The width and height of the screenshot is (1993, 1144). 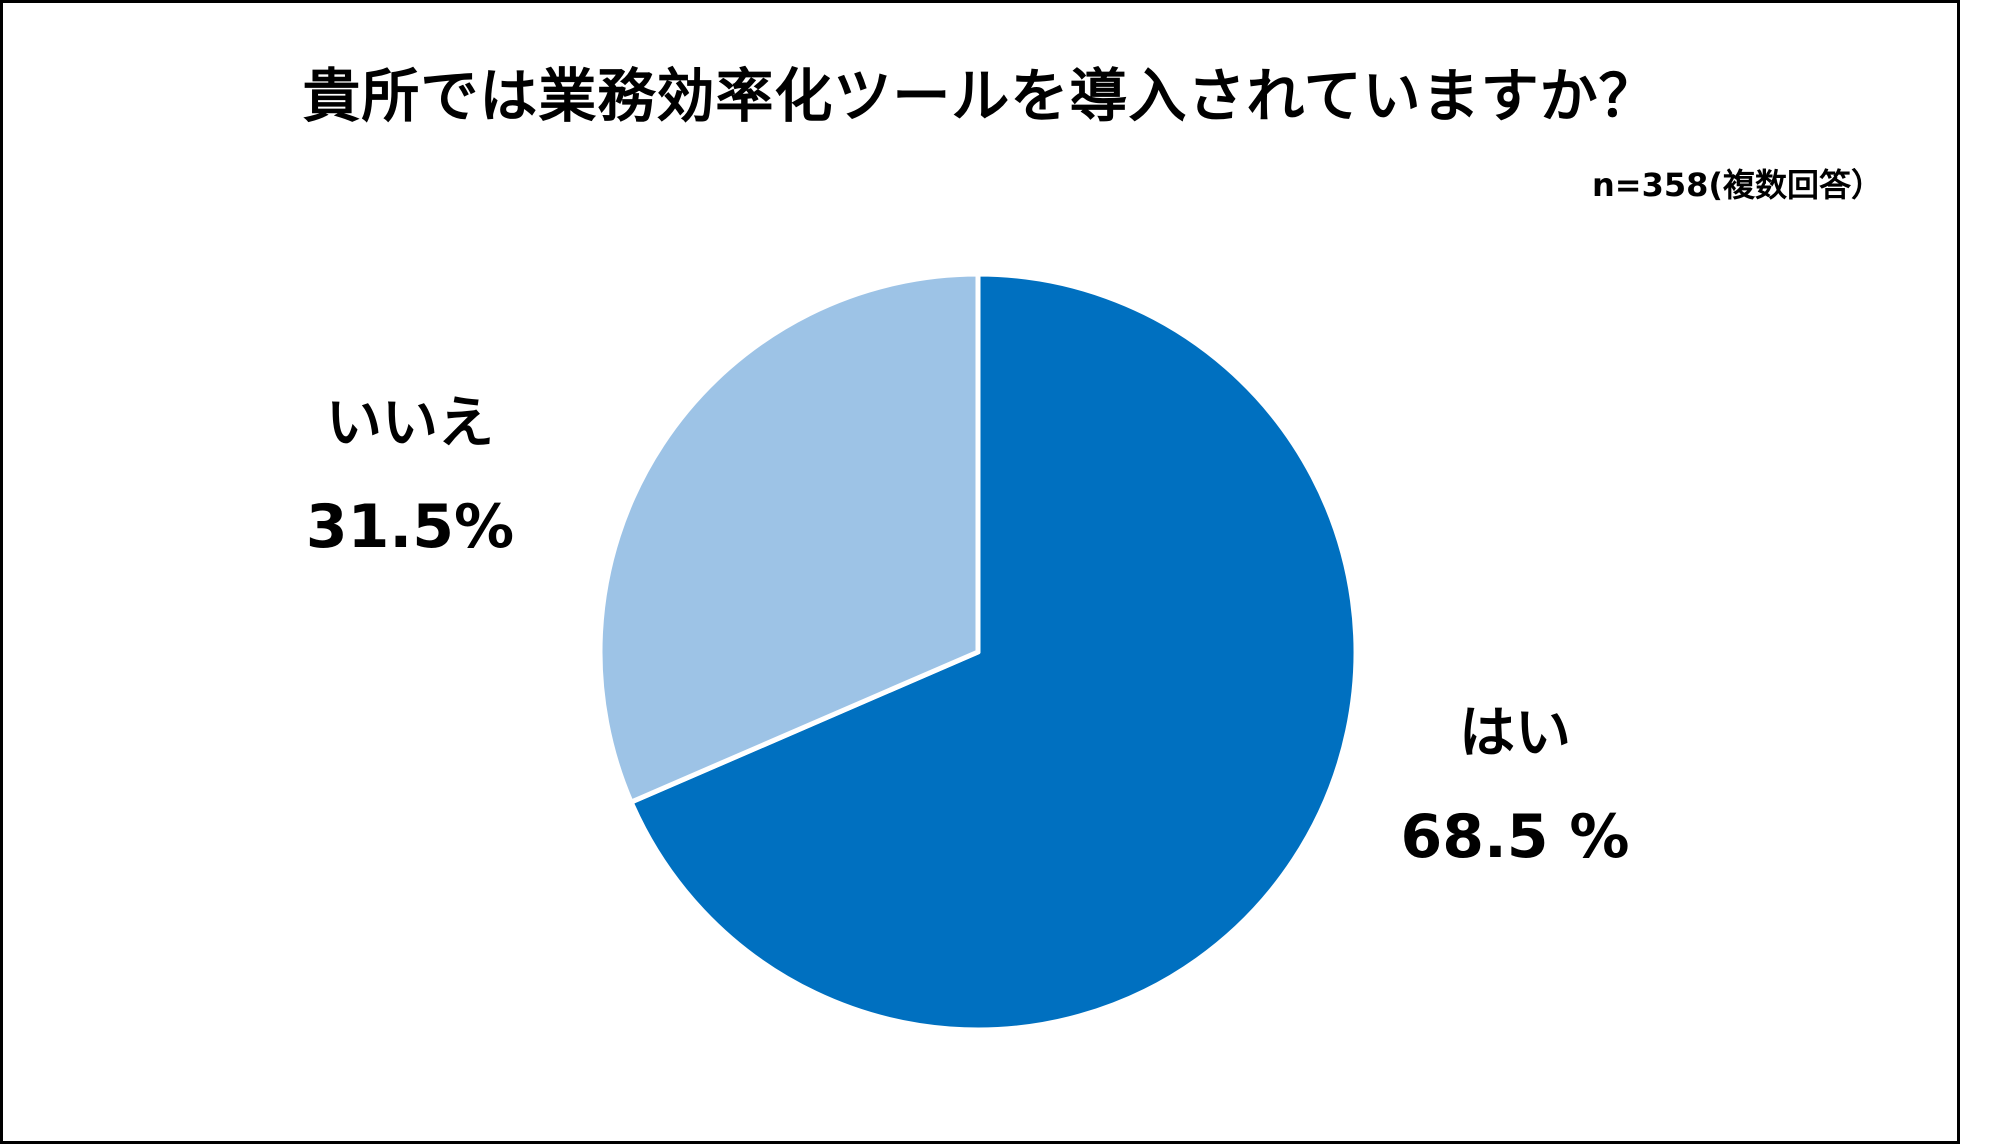 I want to click on pie-slice-no, so click(x=789, y=538).